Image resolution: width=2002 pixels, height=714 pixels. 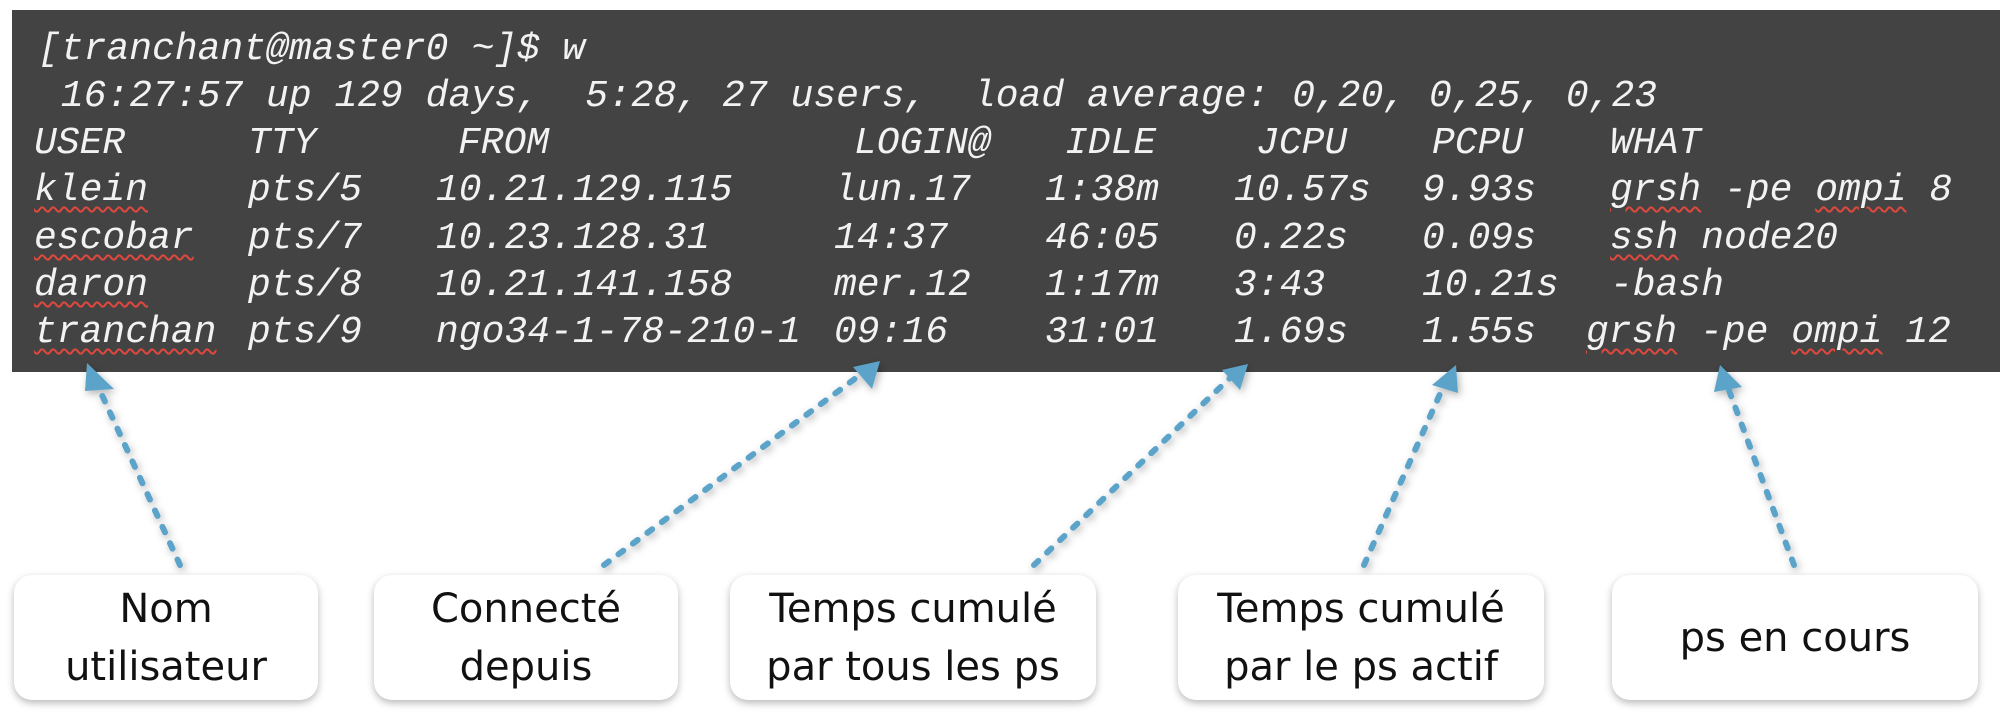 I want to click on cell-pcpu: 0.09s, so click(x=1479, y=238).